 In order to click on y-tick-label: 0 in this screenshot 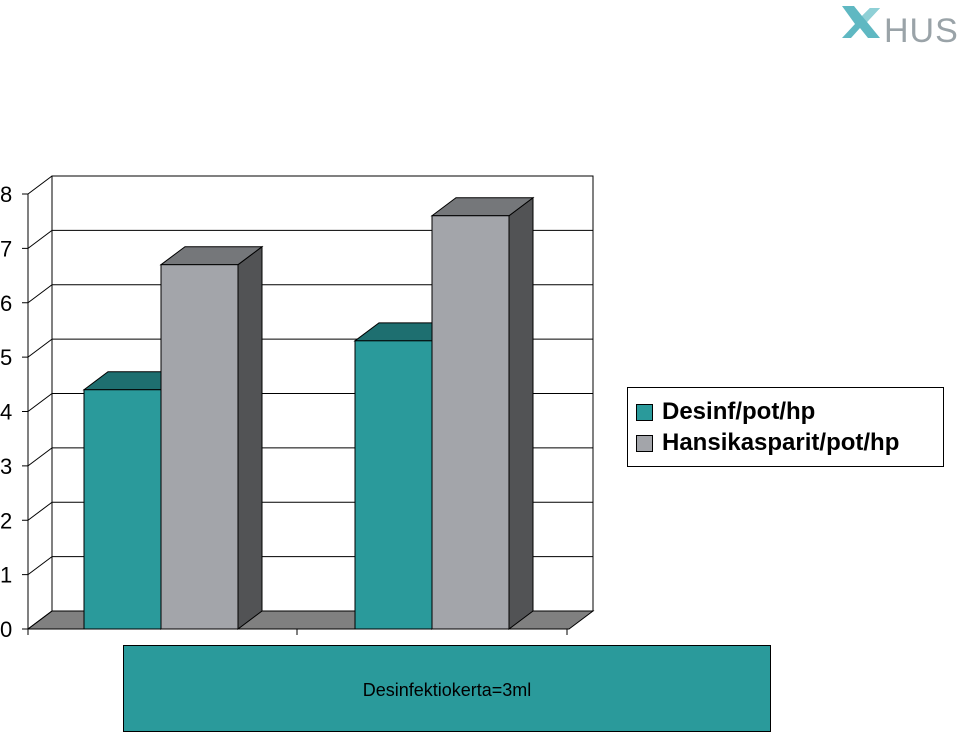, I will do `click(6, 629)`.